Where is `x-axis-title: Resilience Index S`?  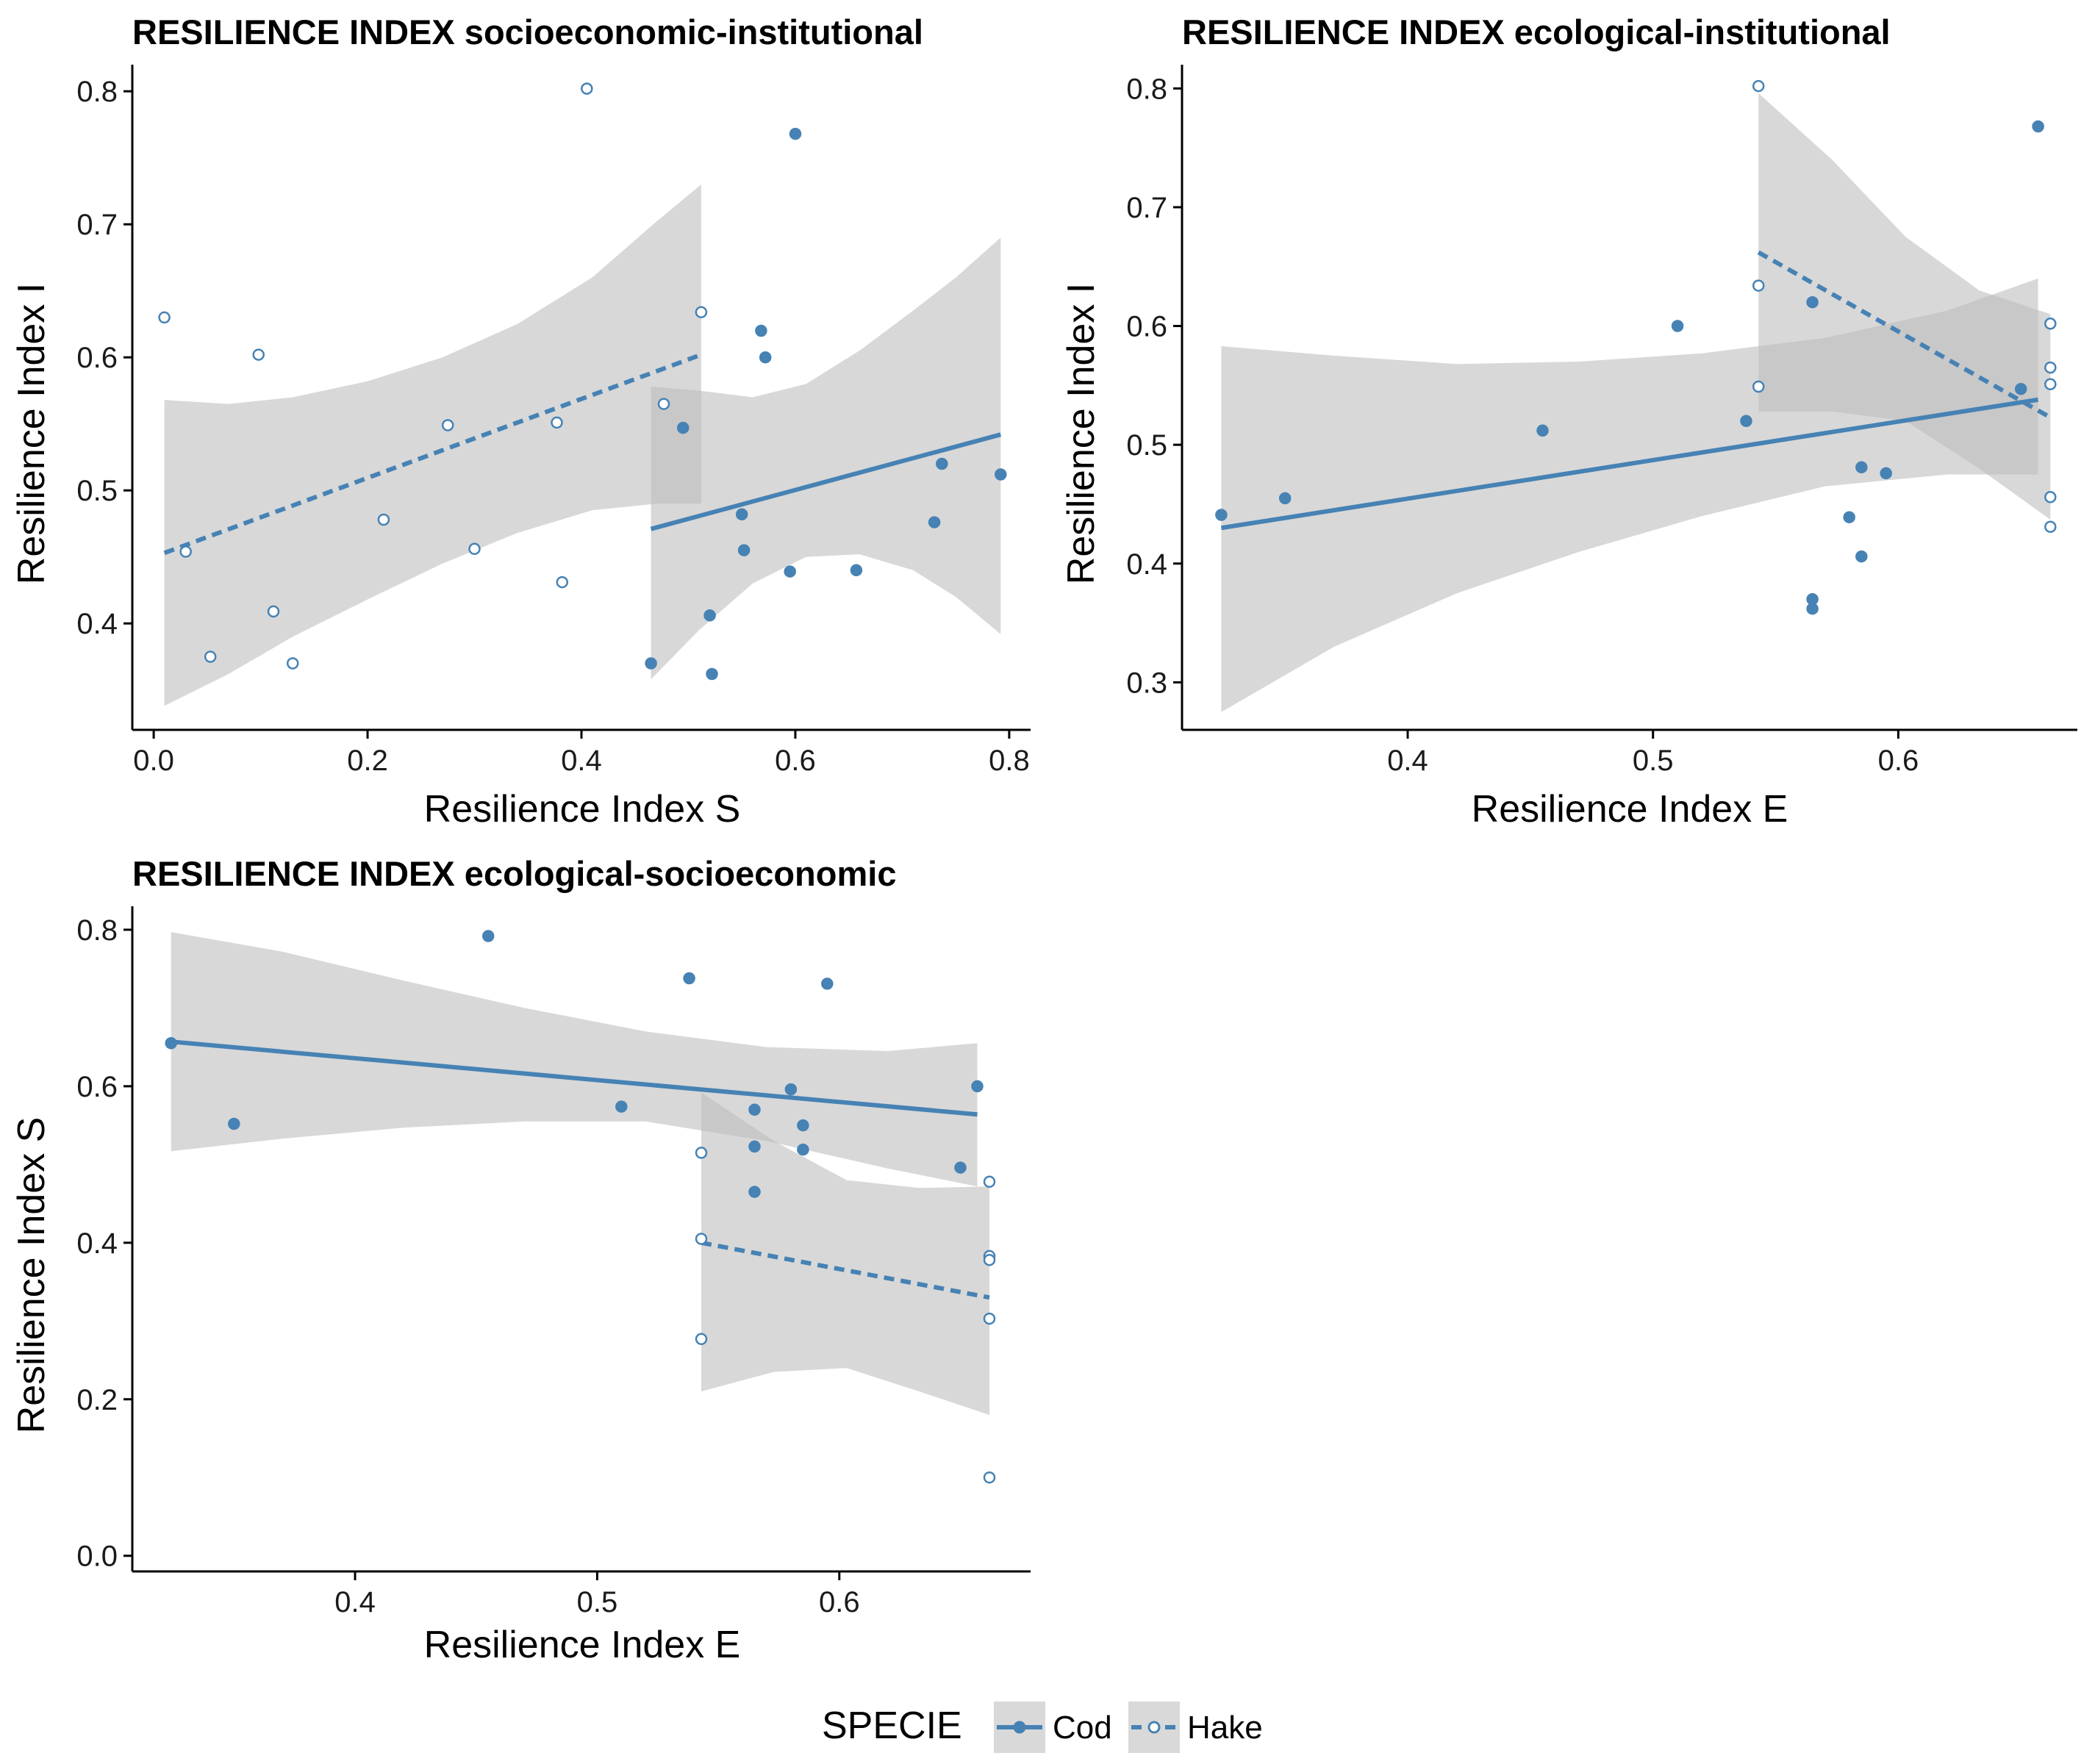
x-axis-title: Resilience Index S is located at coordinates (582, 809).